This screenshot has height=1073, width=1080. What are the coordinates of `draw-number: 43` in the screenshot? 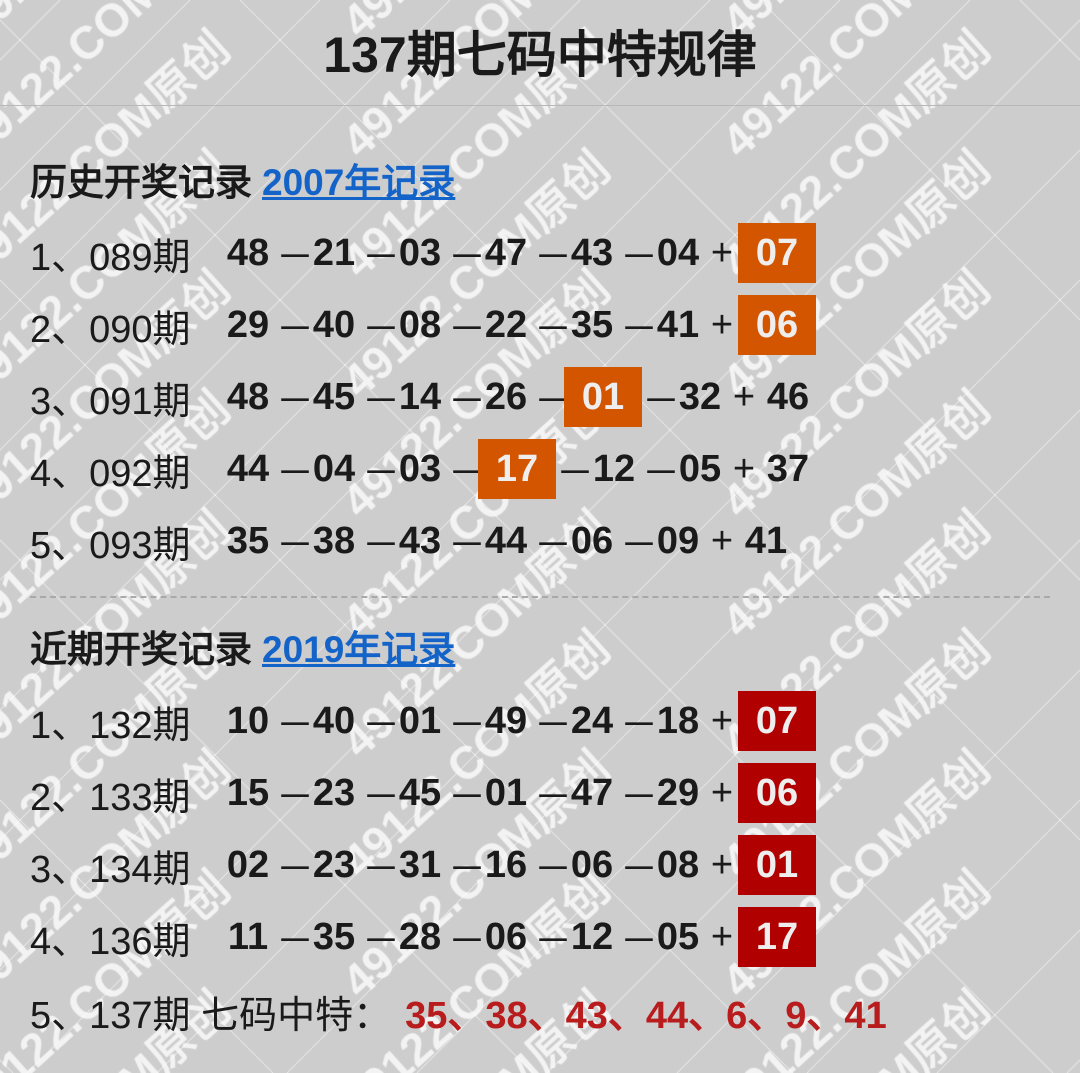 It's located at (592, 252).